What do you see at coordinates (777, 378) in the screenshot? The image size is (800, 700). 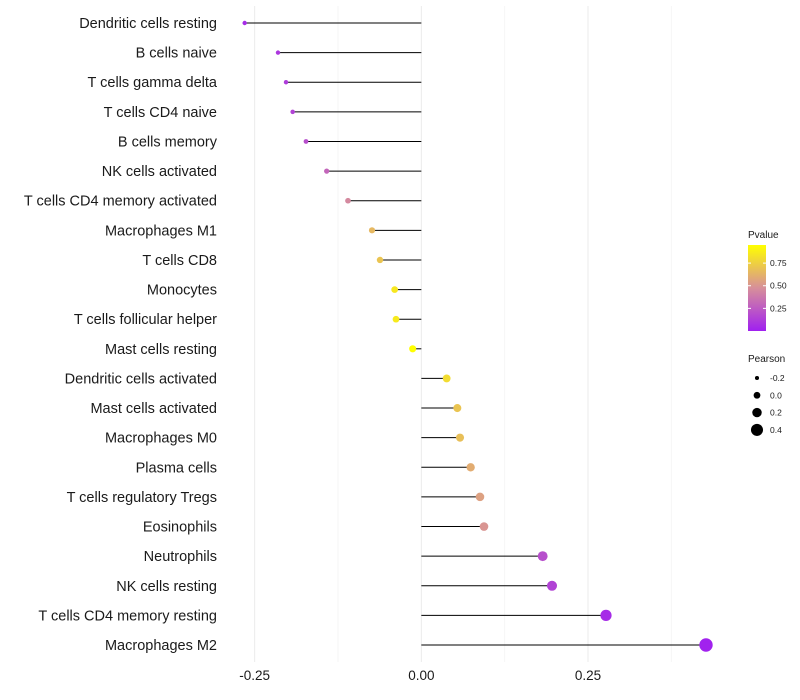 I see `size-legend-label: -0.2` at bounding box center [777, 378].